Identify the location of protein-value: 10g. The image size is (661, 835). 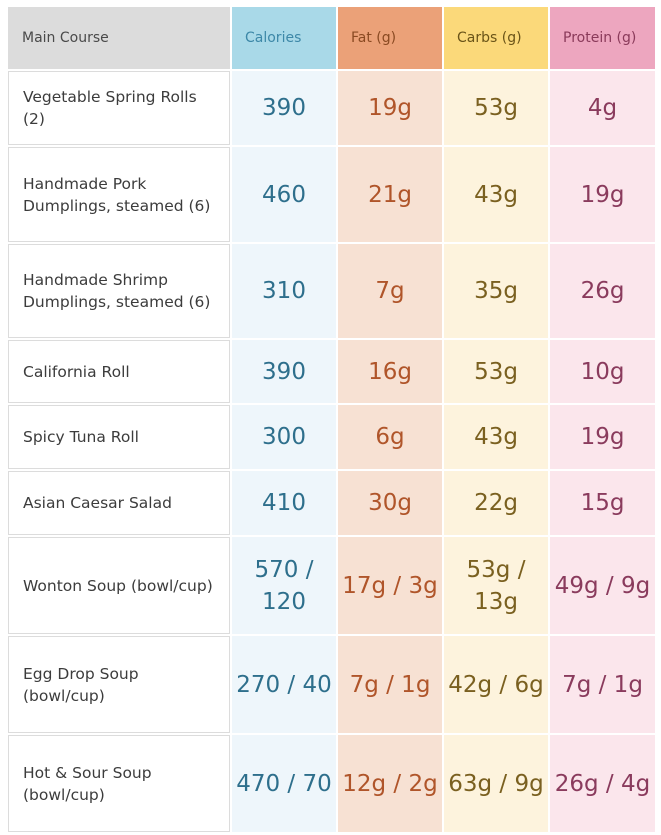
(602, 371).